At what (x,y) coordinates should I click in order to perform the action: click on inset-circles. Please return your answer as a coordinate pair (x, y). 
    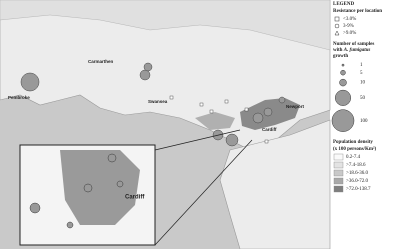
    Looking at the image, I should click on (76, 191).